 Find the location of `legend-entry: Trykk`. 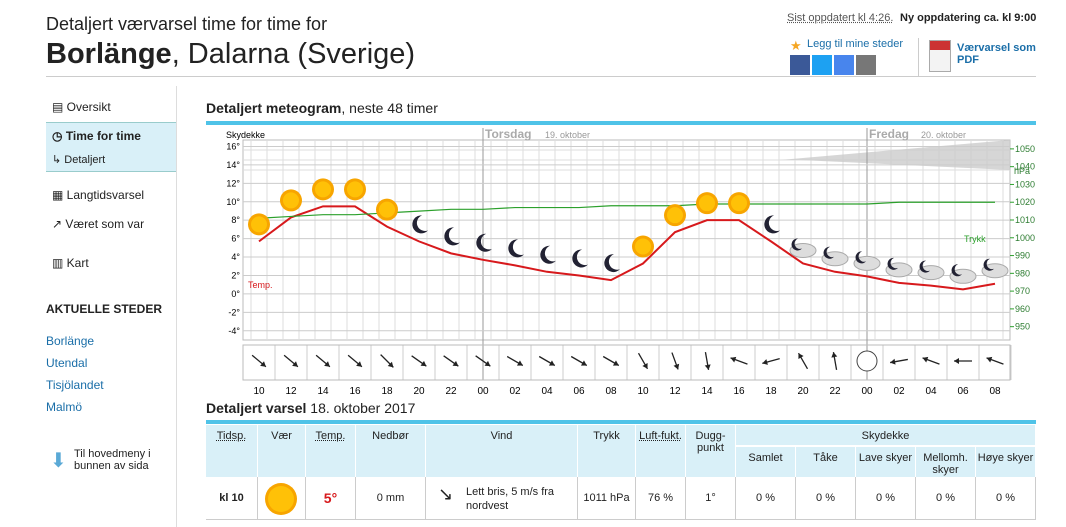

legend-entry: Trykk is located at coordinates (975, 239).